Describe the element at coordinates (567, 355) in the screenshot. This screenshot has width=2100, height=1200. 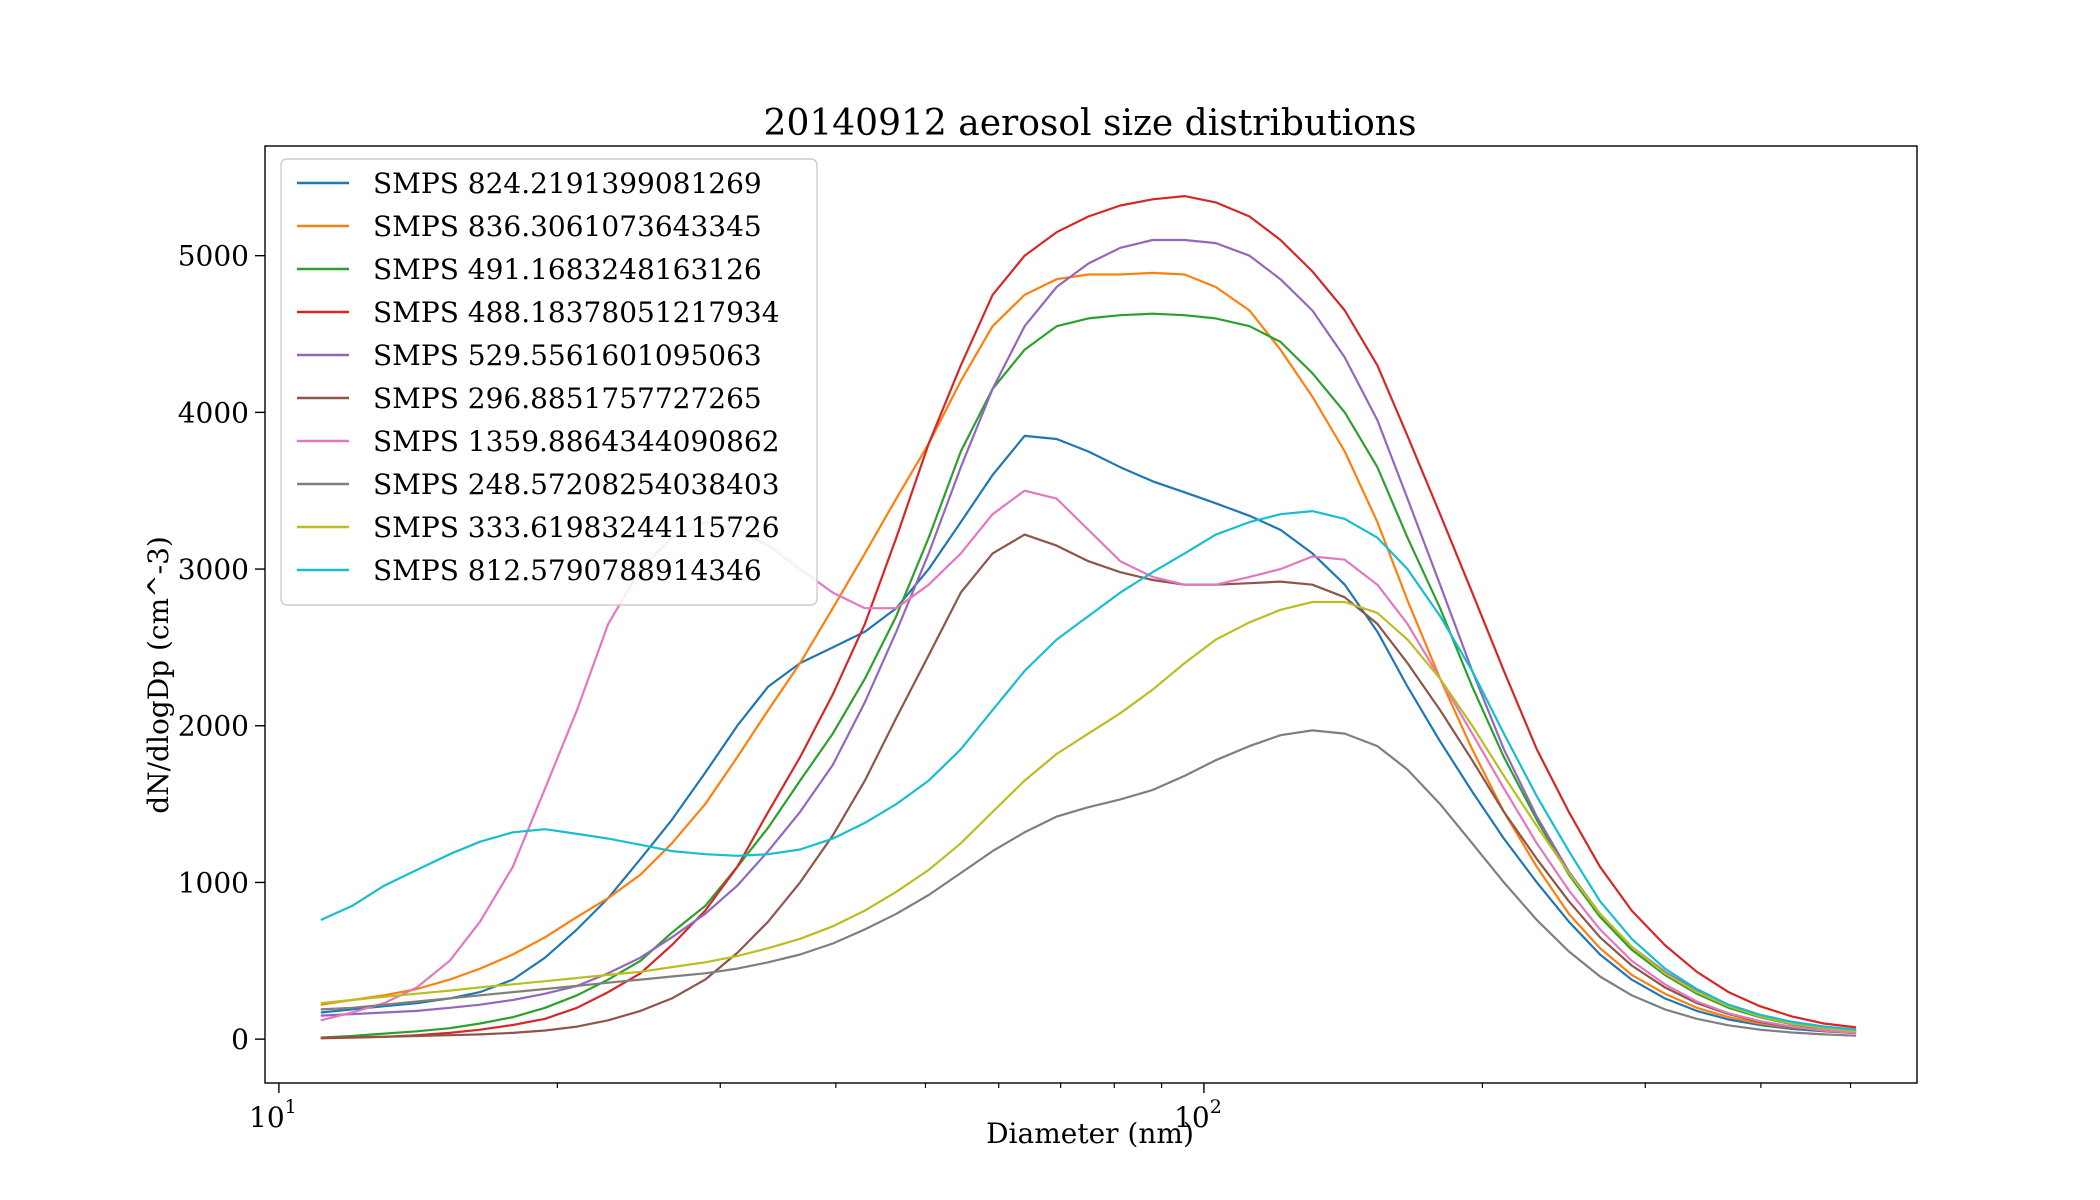
I see `legend-entry: SMPS 529.5561601095063` at that location.